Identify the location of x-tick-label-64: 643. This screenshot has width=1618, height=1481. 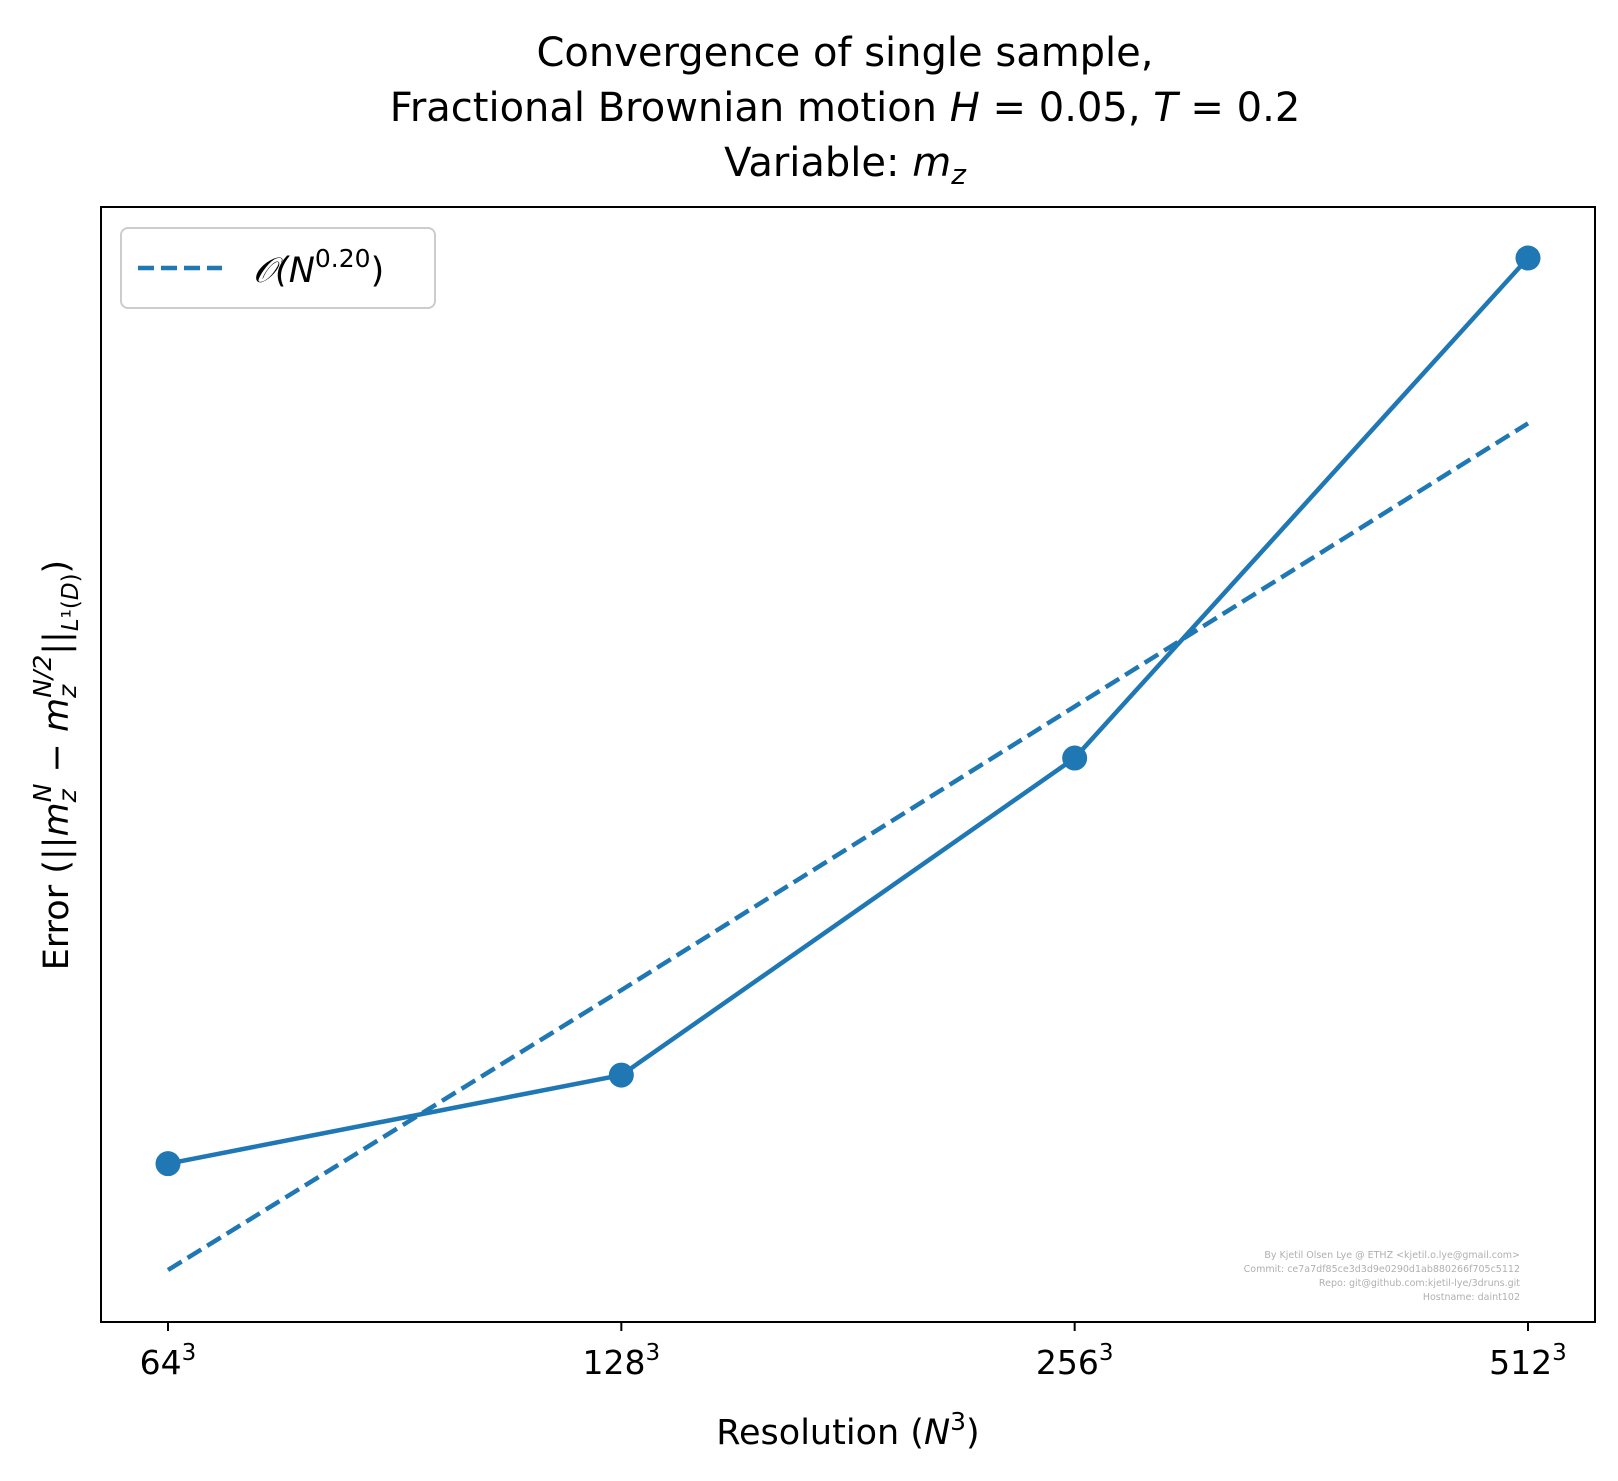
(168, 1361).